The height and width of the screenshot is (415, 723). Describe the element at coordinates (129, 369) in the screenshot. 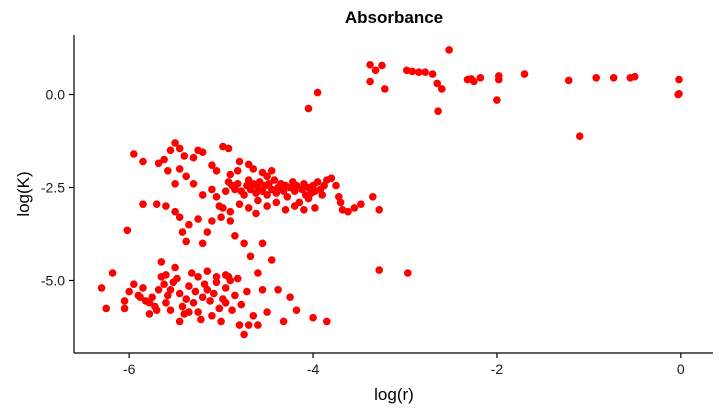

I see `x-tick-label: -6` at that location.